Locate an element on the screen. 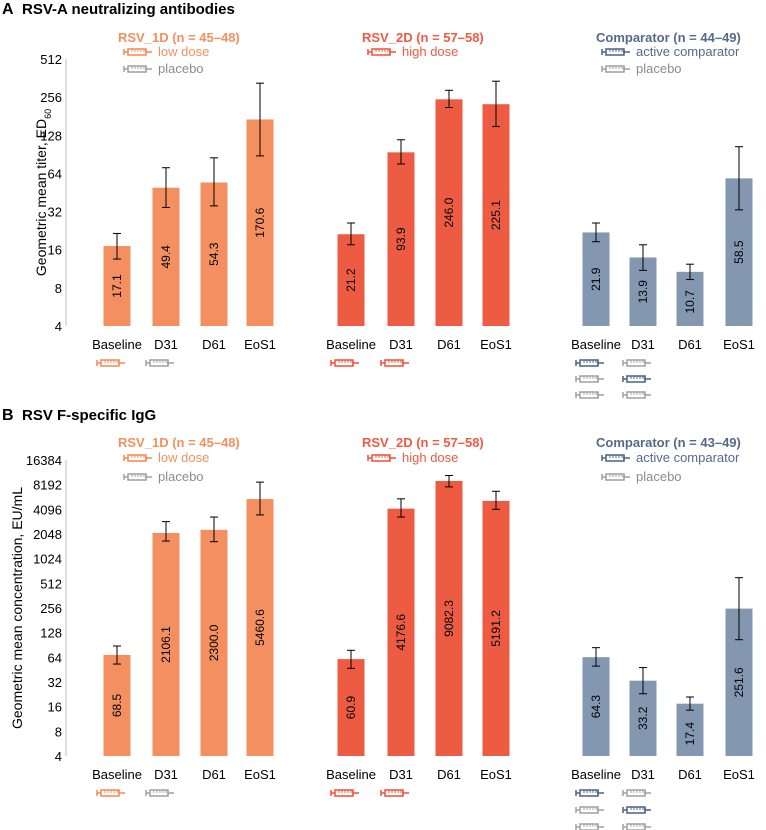  data-label: 54.3 is located at coordinates (214, 254).